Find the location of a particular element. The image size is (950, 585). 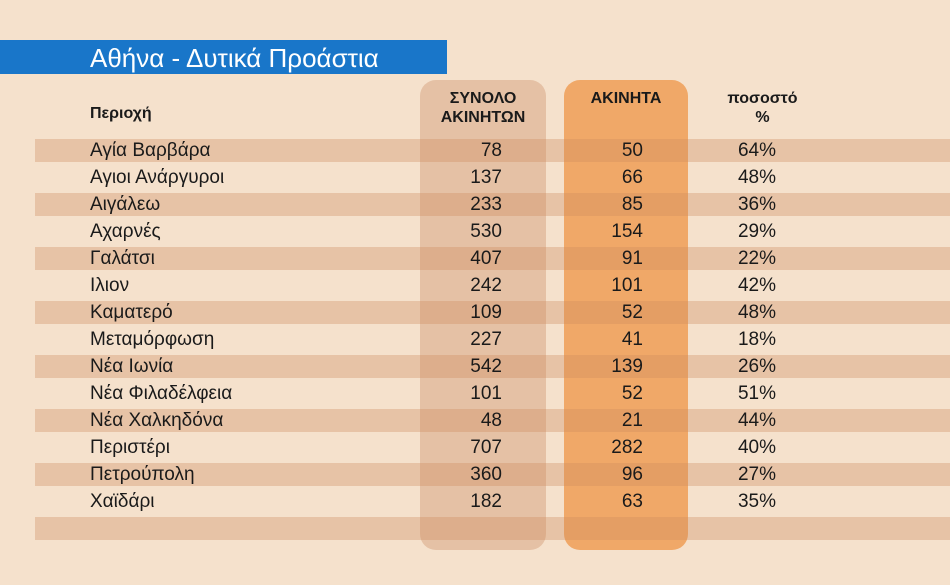

cell-name: Καματερό is located at coordinates (131, 312).